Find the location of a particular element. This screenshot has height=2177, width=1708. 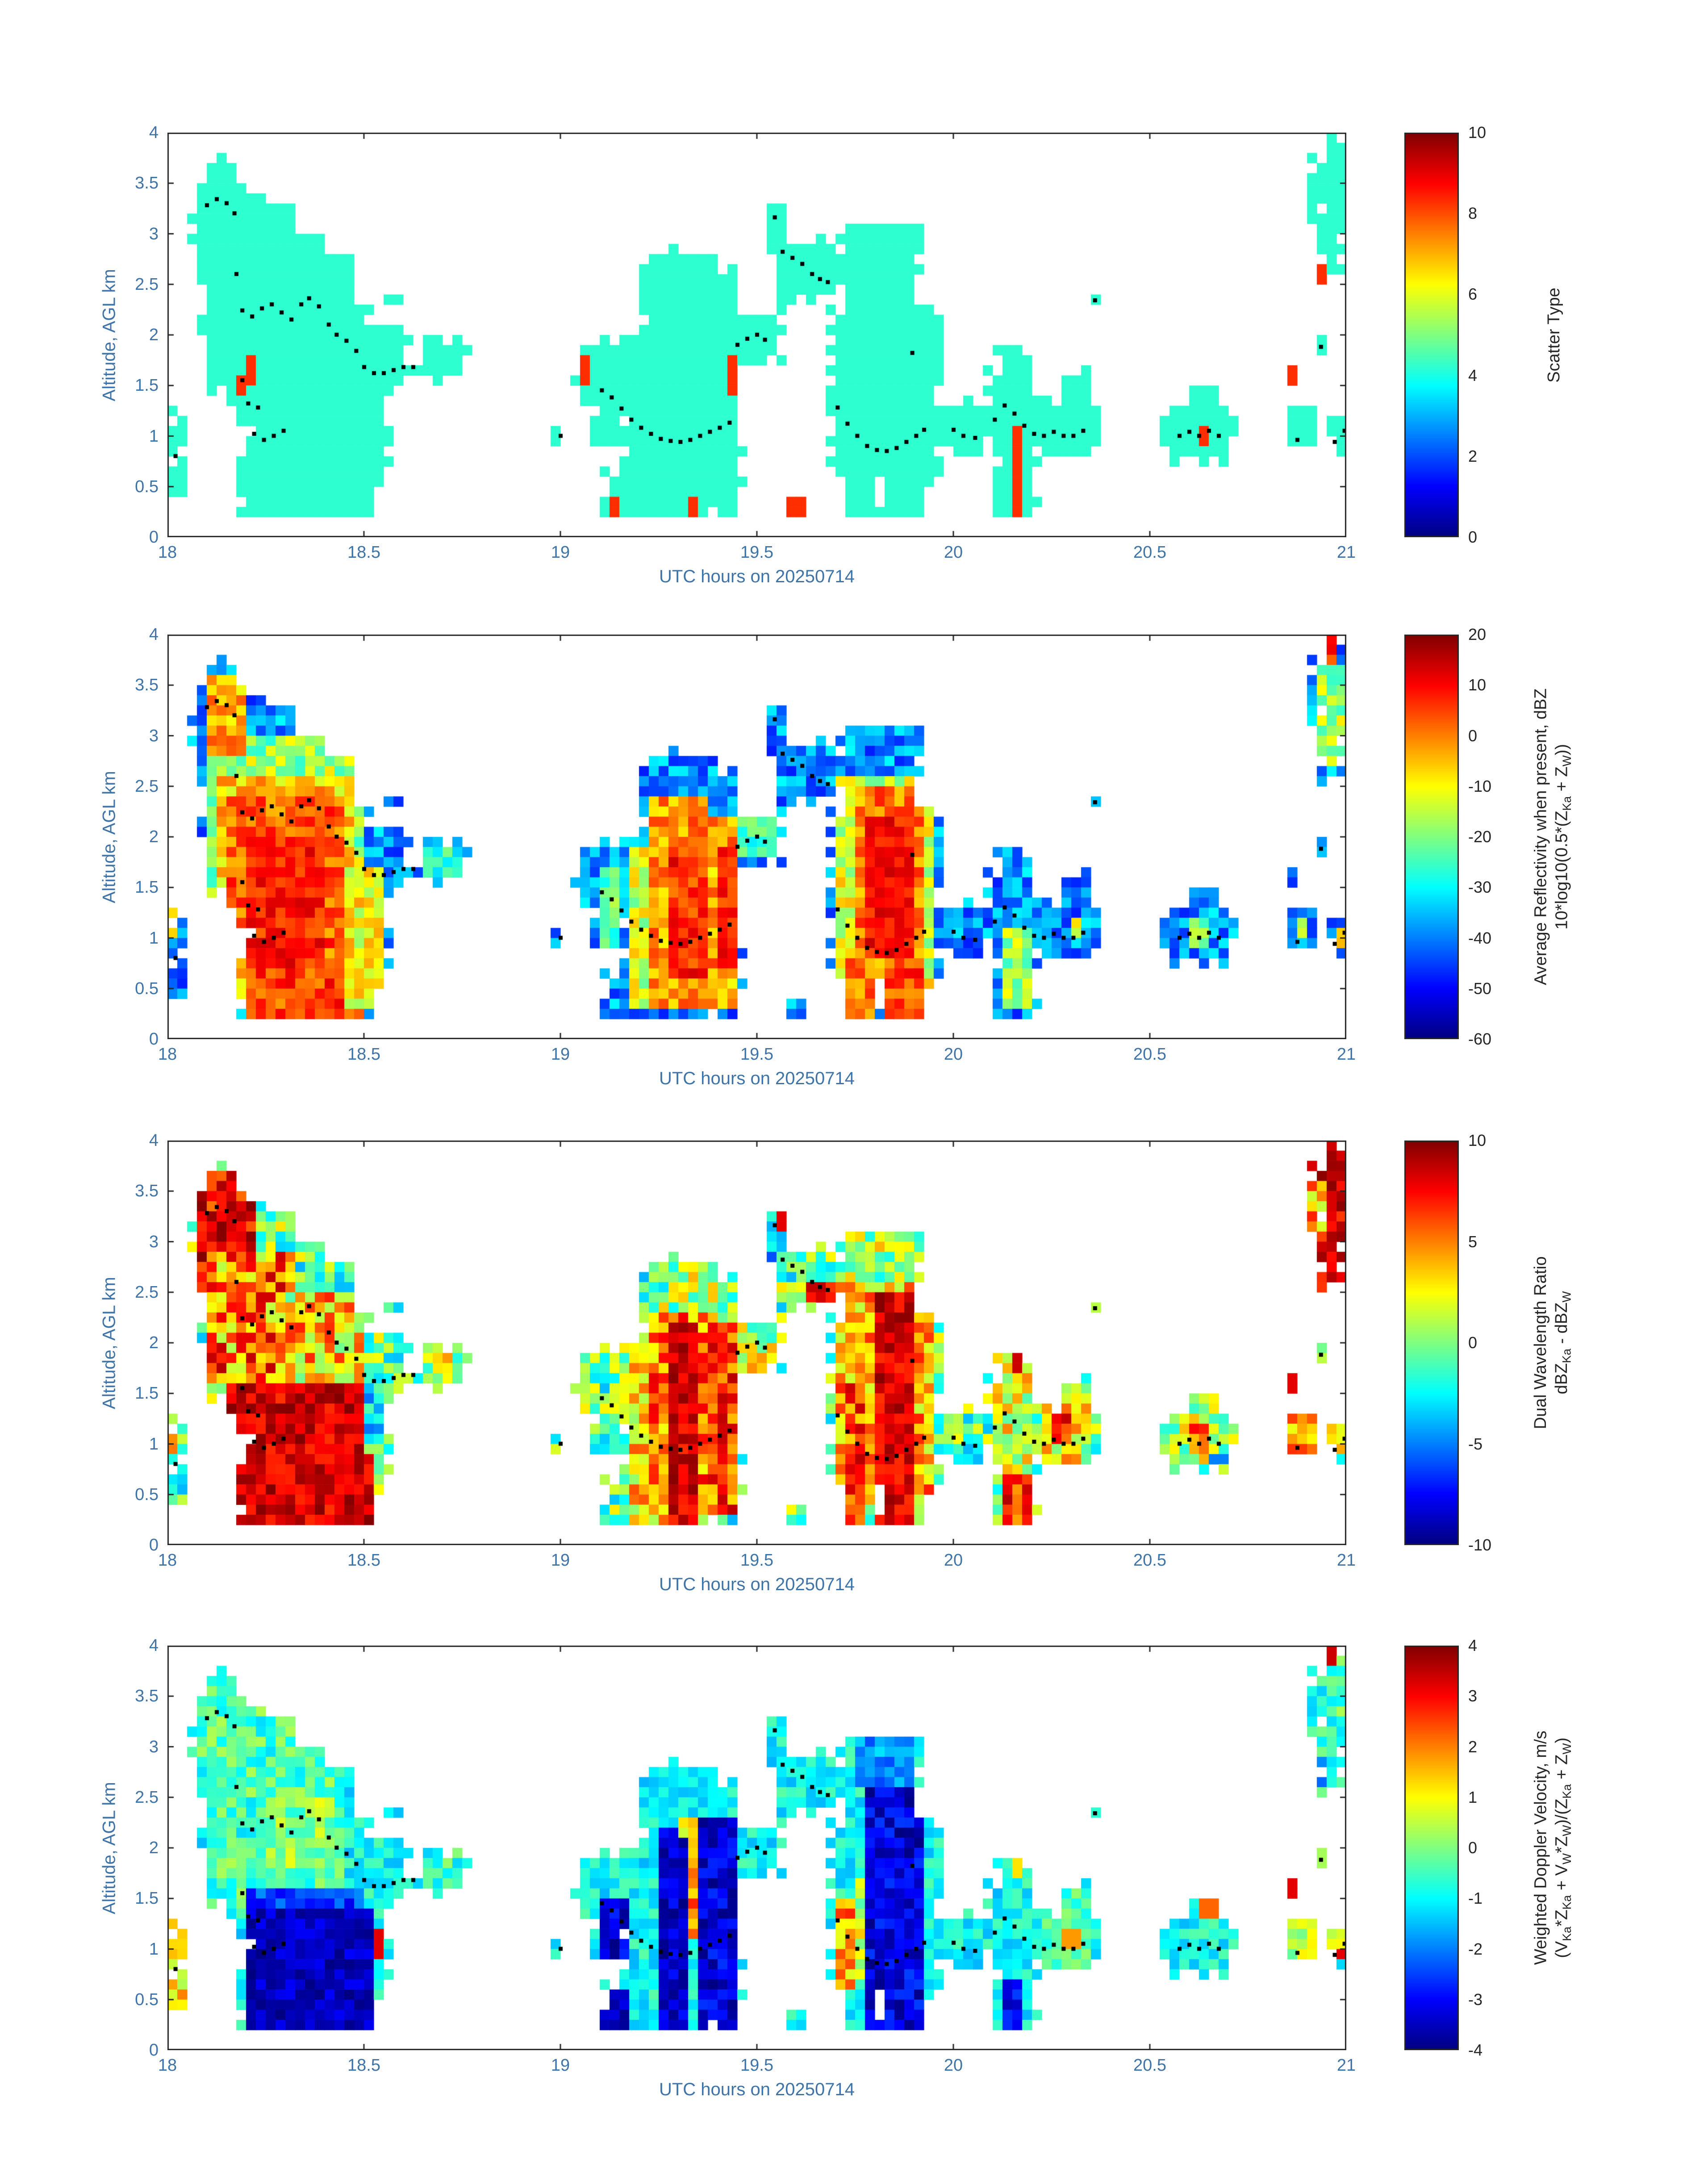

colorbar-title-text: Dual Wavelength Ratio dBZKa - dBZW is located at coordinates (1552, 1342).